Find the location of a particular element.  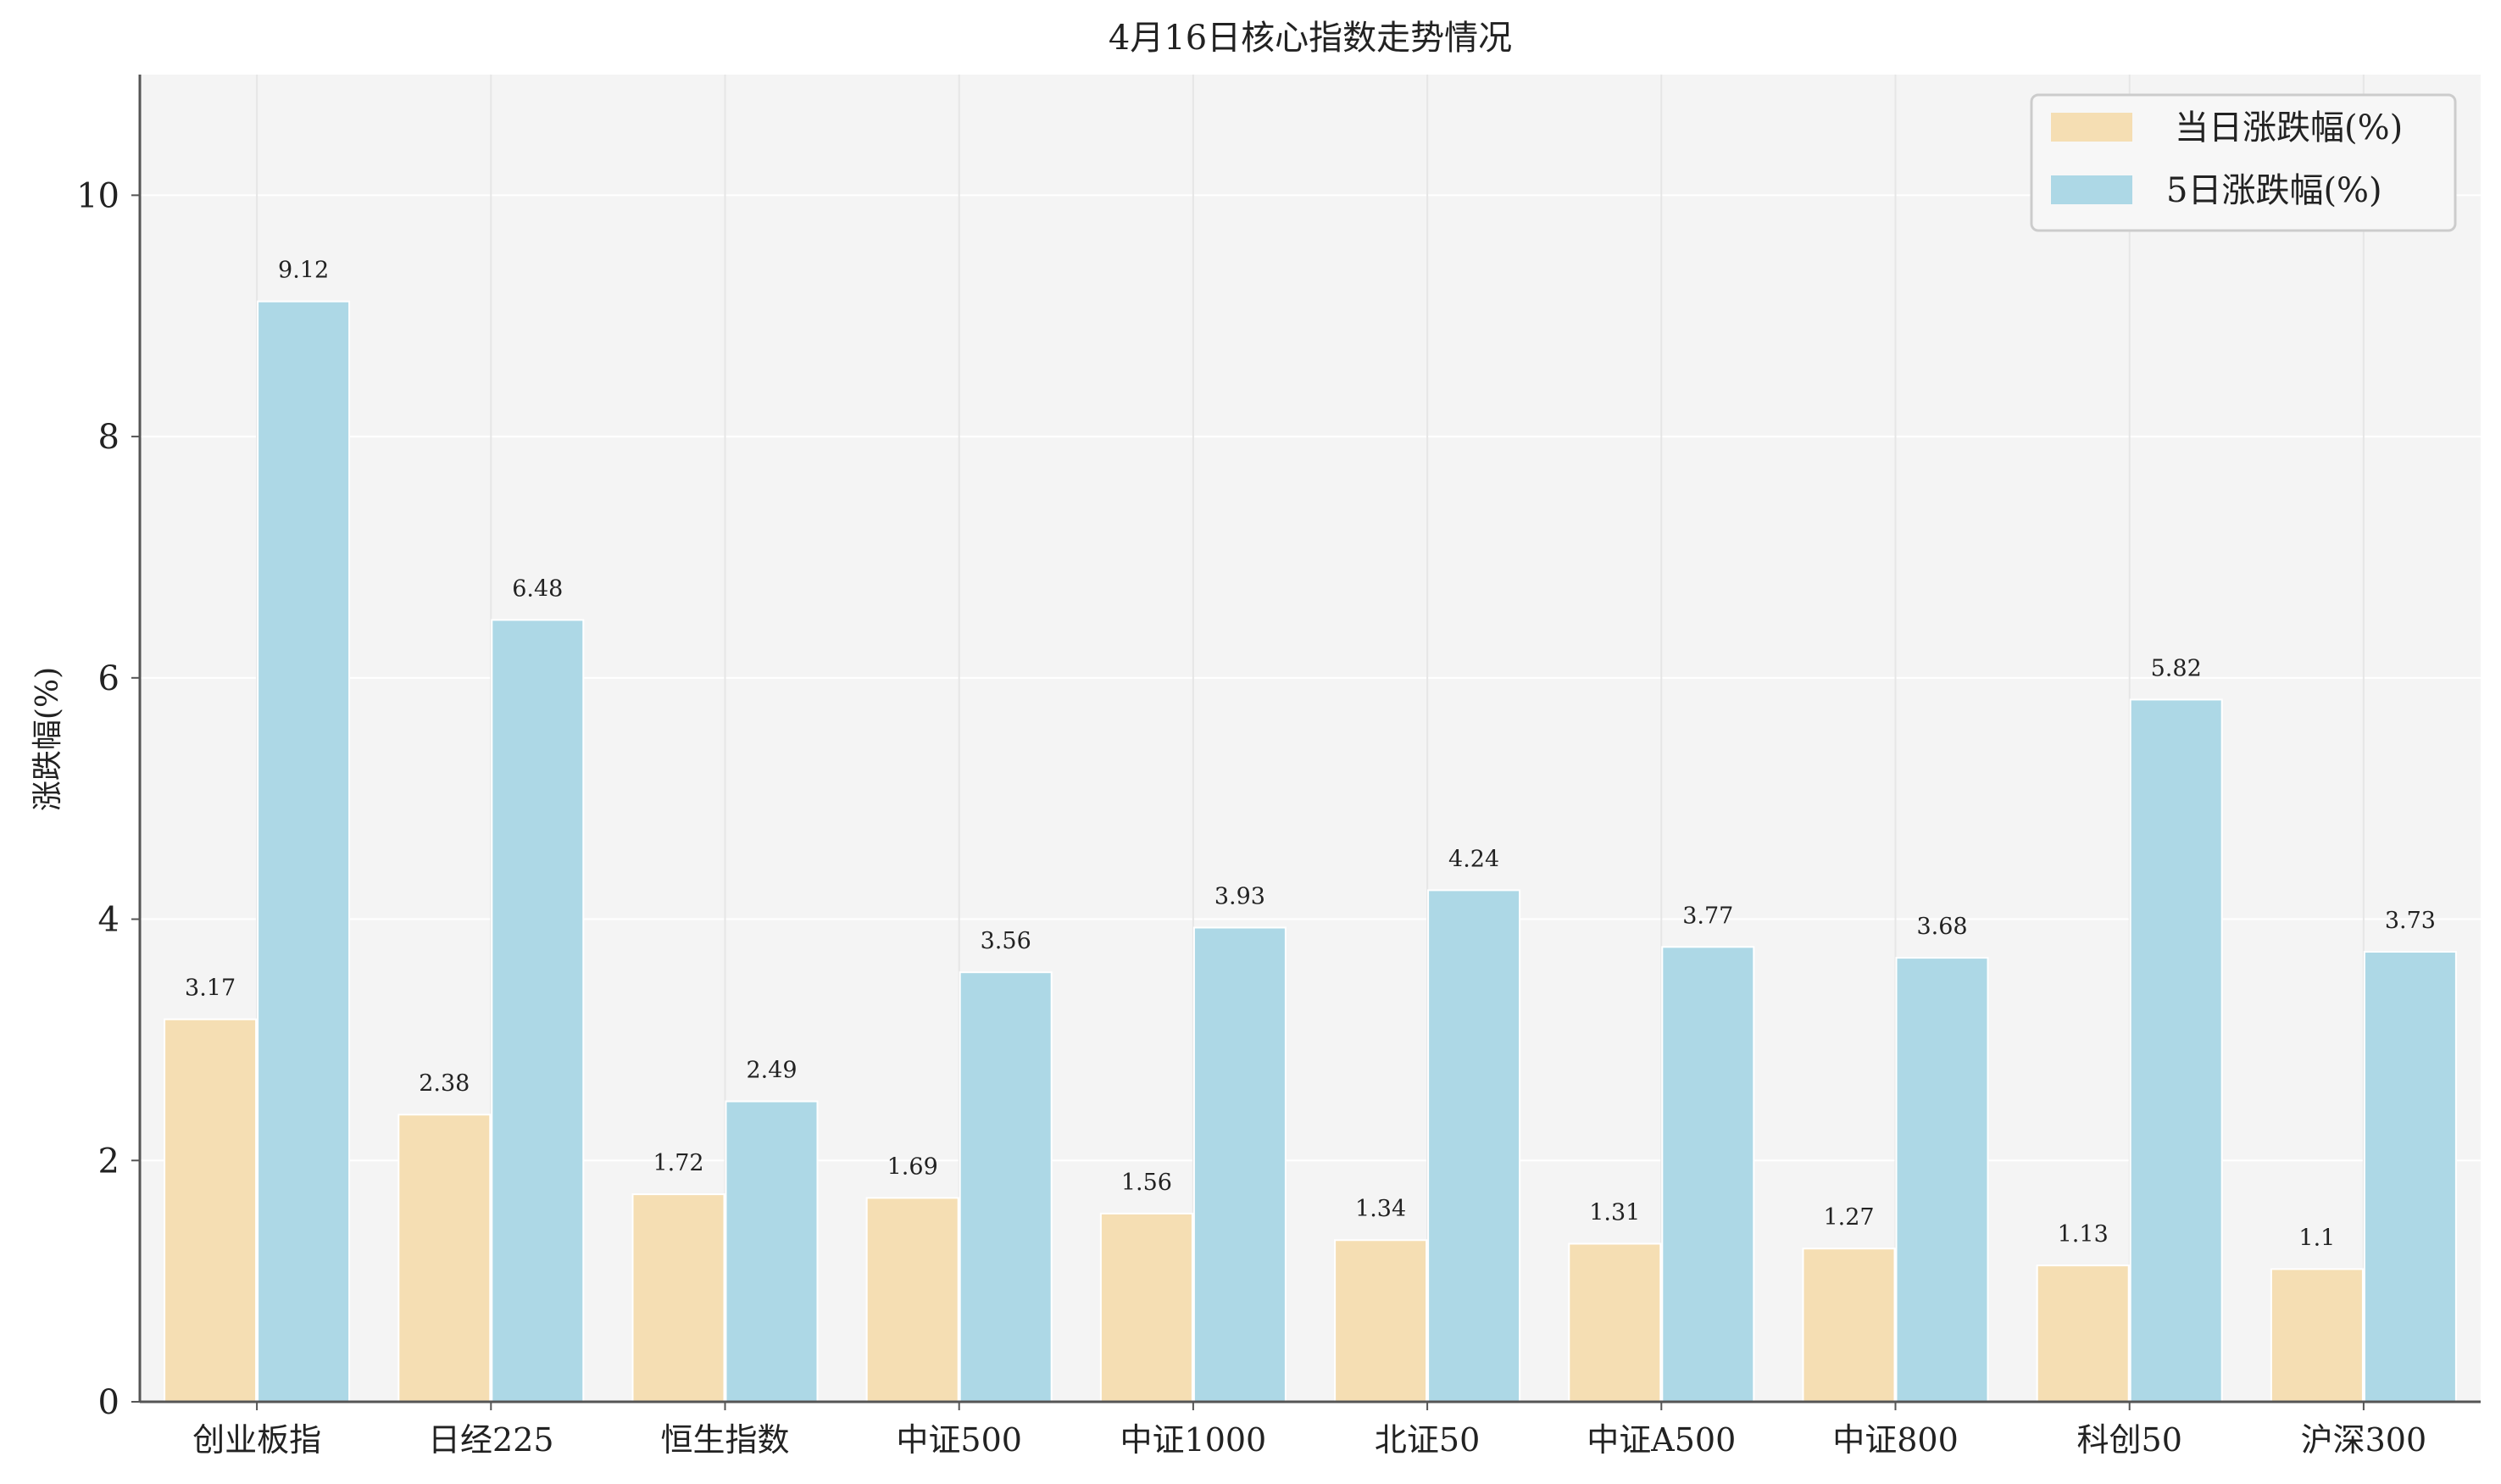

y-tick-label: 4 is located at coordinates (108, 921).